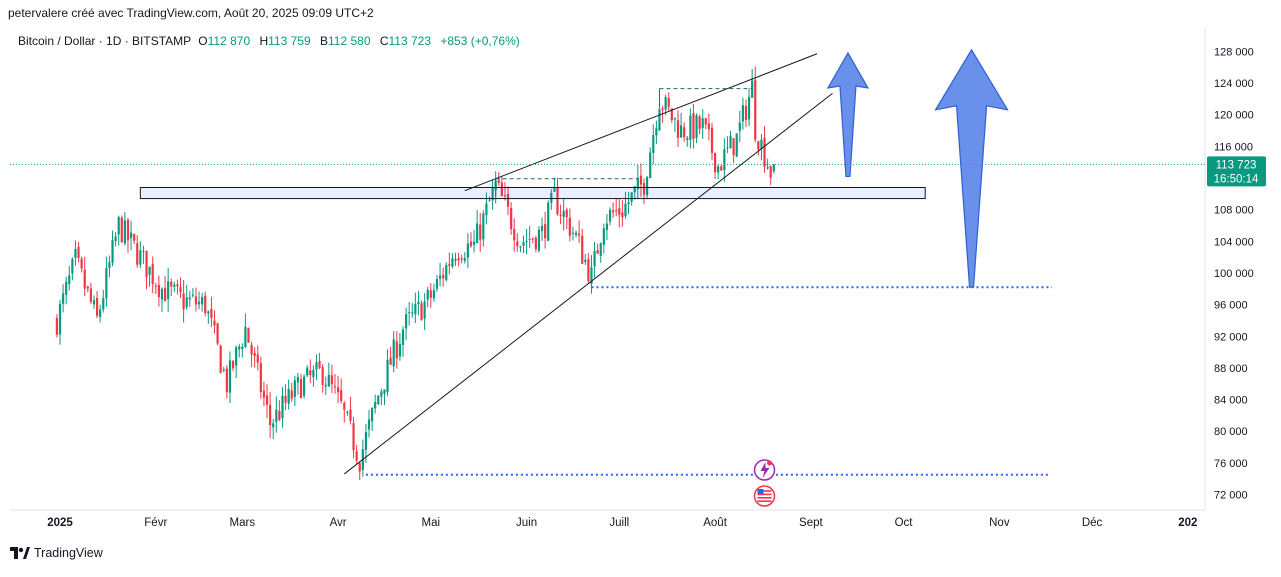  Describe the element at coordinates (904, 523) in the screenshot. I see `x-axis-tick-label: Oct` at that location.